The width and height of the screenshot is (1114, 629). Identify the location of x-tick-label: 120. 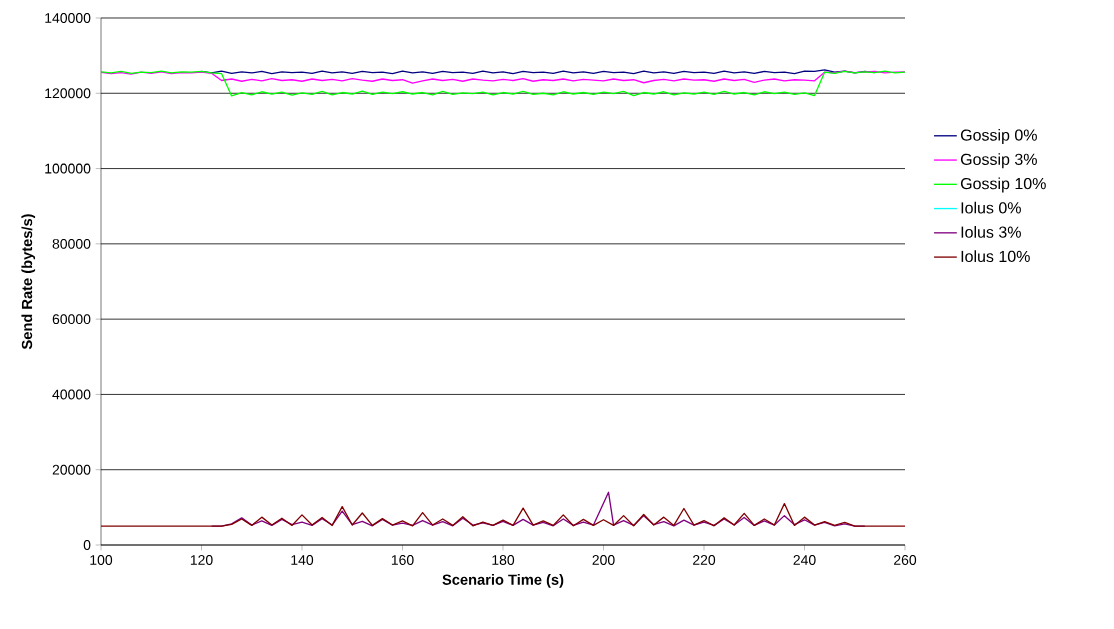
(201, 560).